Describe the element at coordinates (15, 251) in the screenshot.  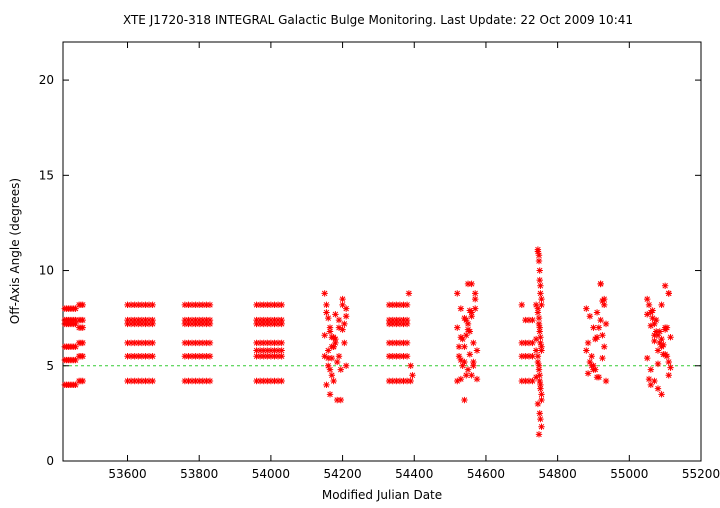
I see `y-axis-label: Off-Axis Angle (degrees)` at that location.